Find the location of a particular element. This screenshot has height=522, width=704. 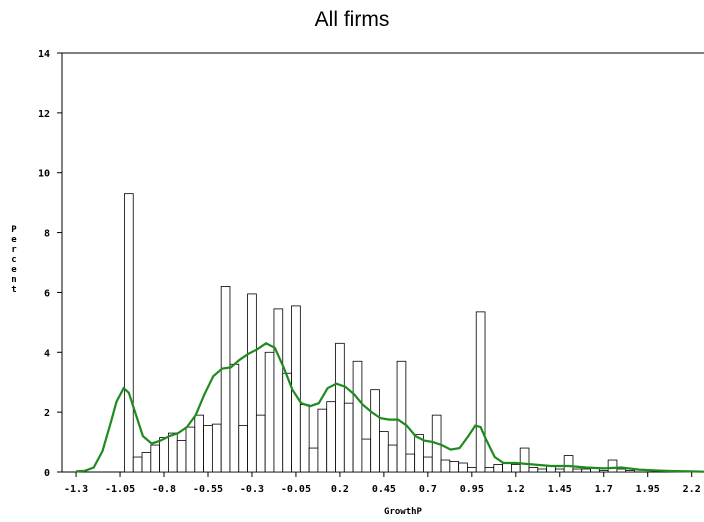

x-tick-label: -1.3 is located at coordinates (76, 489).